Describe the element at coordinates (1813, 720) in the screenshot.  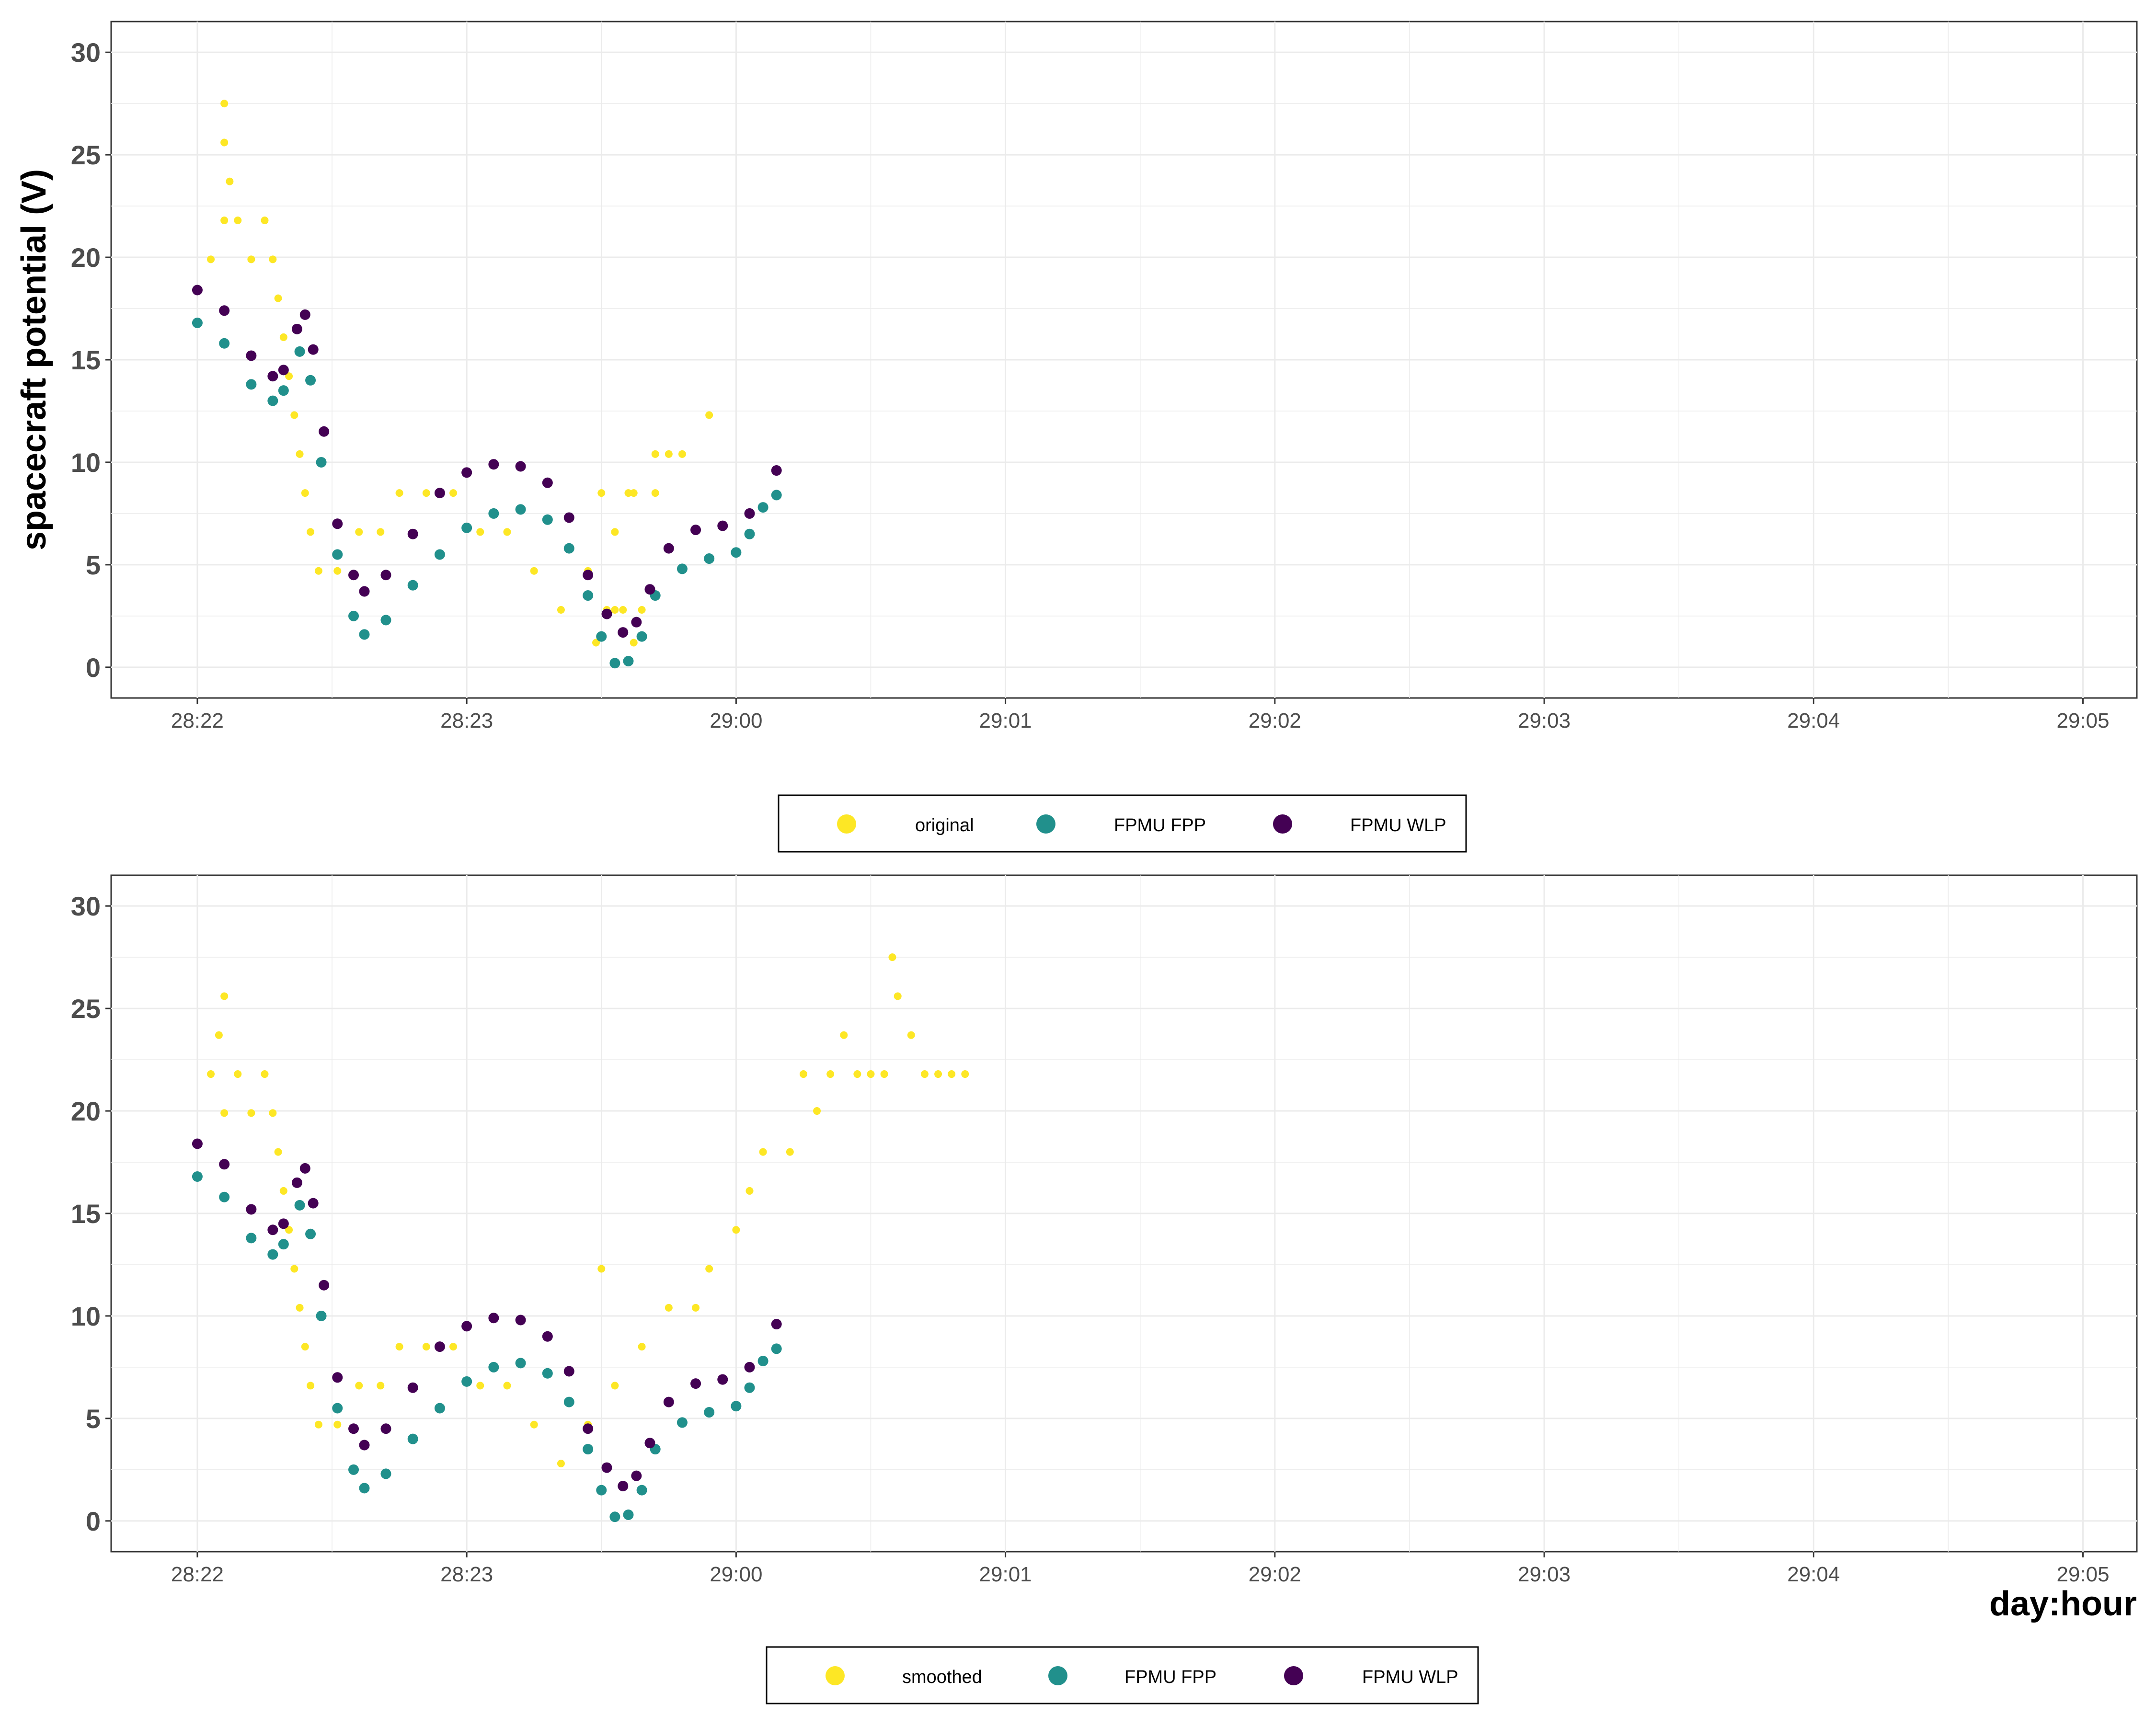
I see `x-tick-label: 29:04` at that location.